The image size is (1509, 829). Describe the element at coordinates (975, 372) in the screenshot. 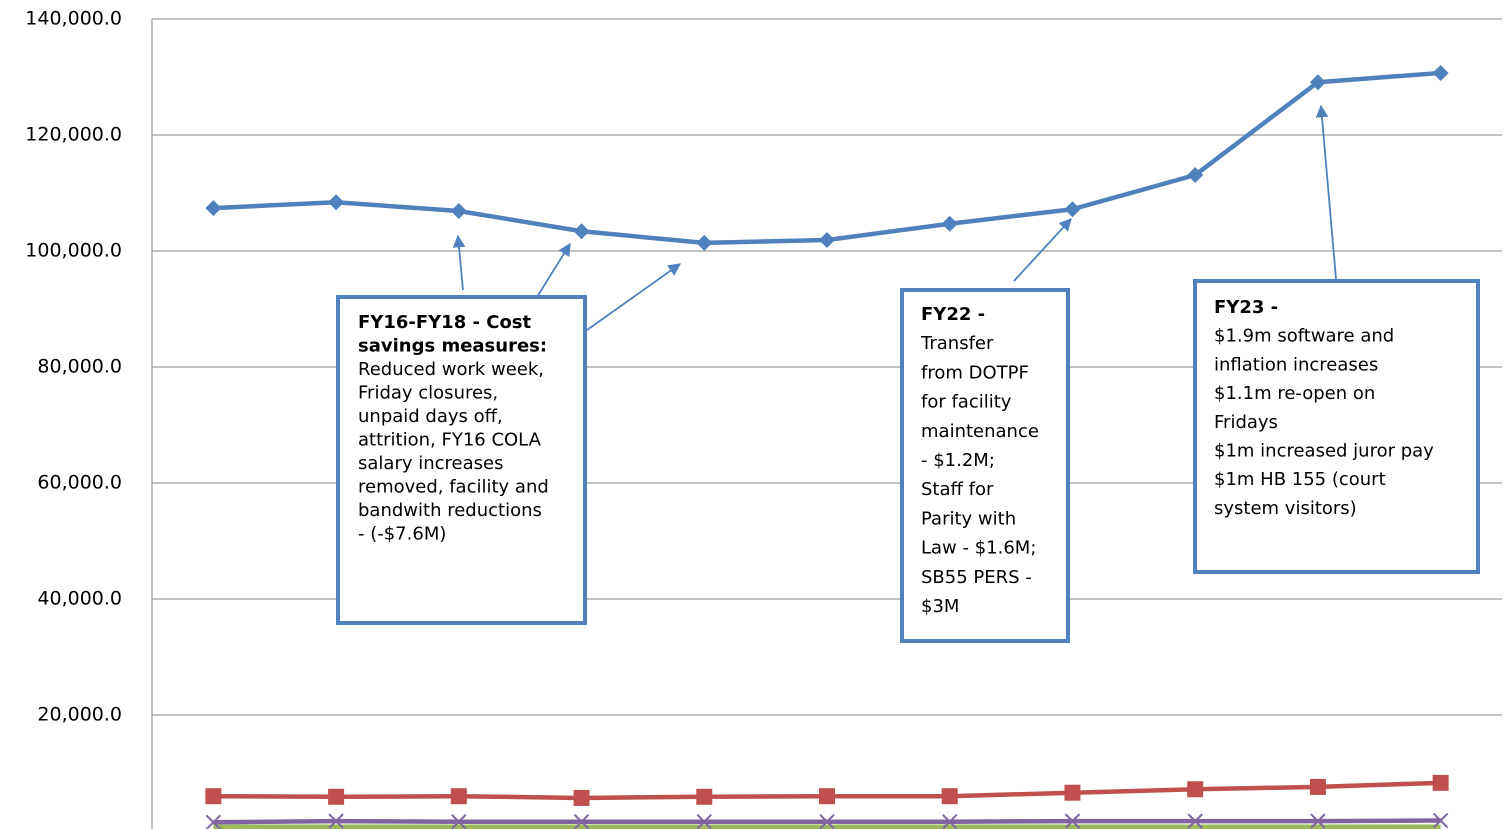

I see `annotation-text: from DOTPF` at that location.